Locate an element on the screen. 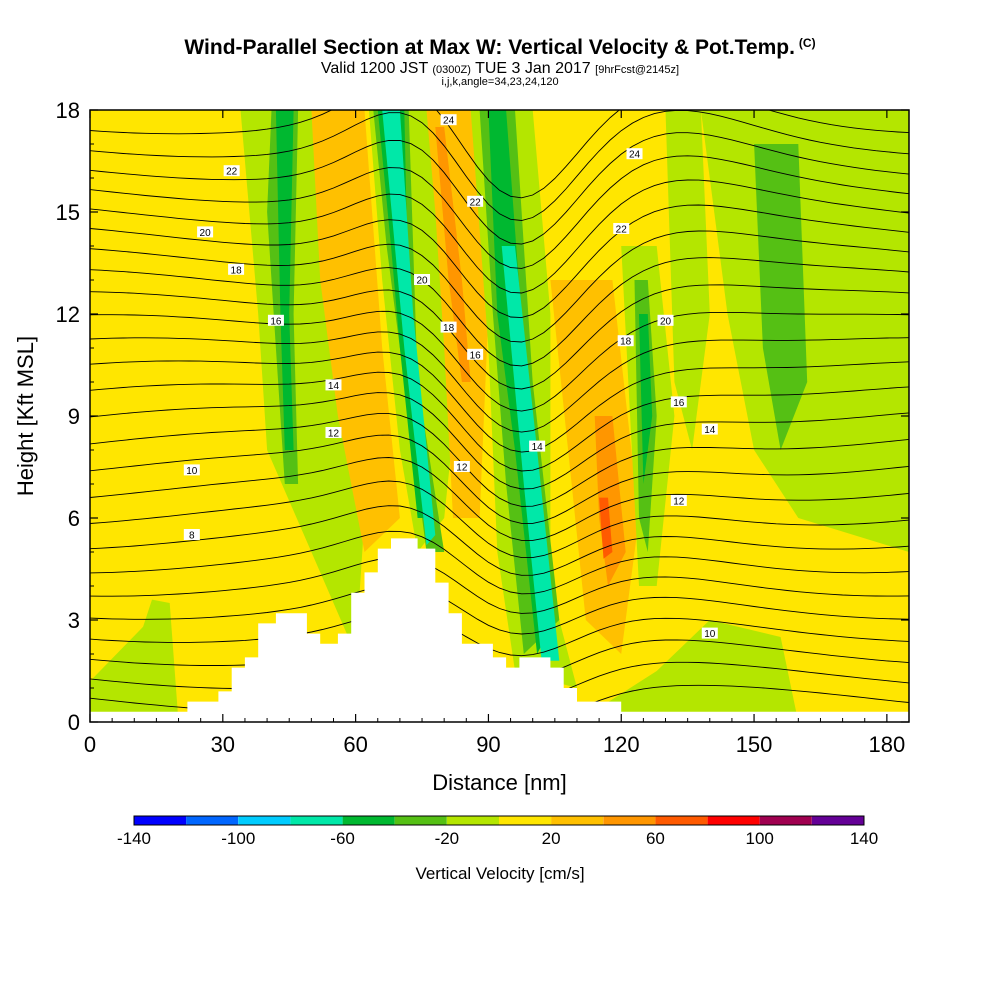 This screenshot has height=1000, width=1000. colorbar-label: -100 is located at coordinates (238, 838).